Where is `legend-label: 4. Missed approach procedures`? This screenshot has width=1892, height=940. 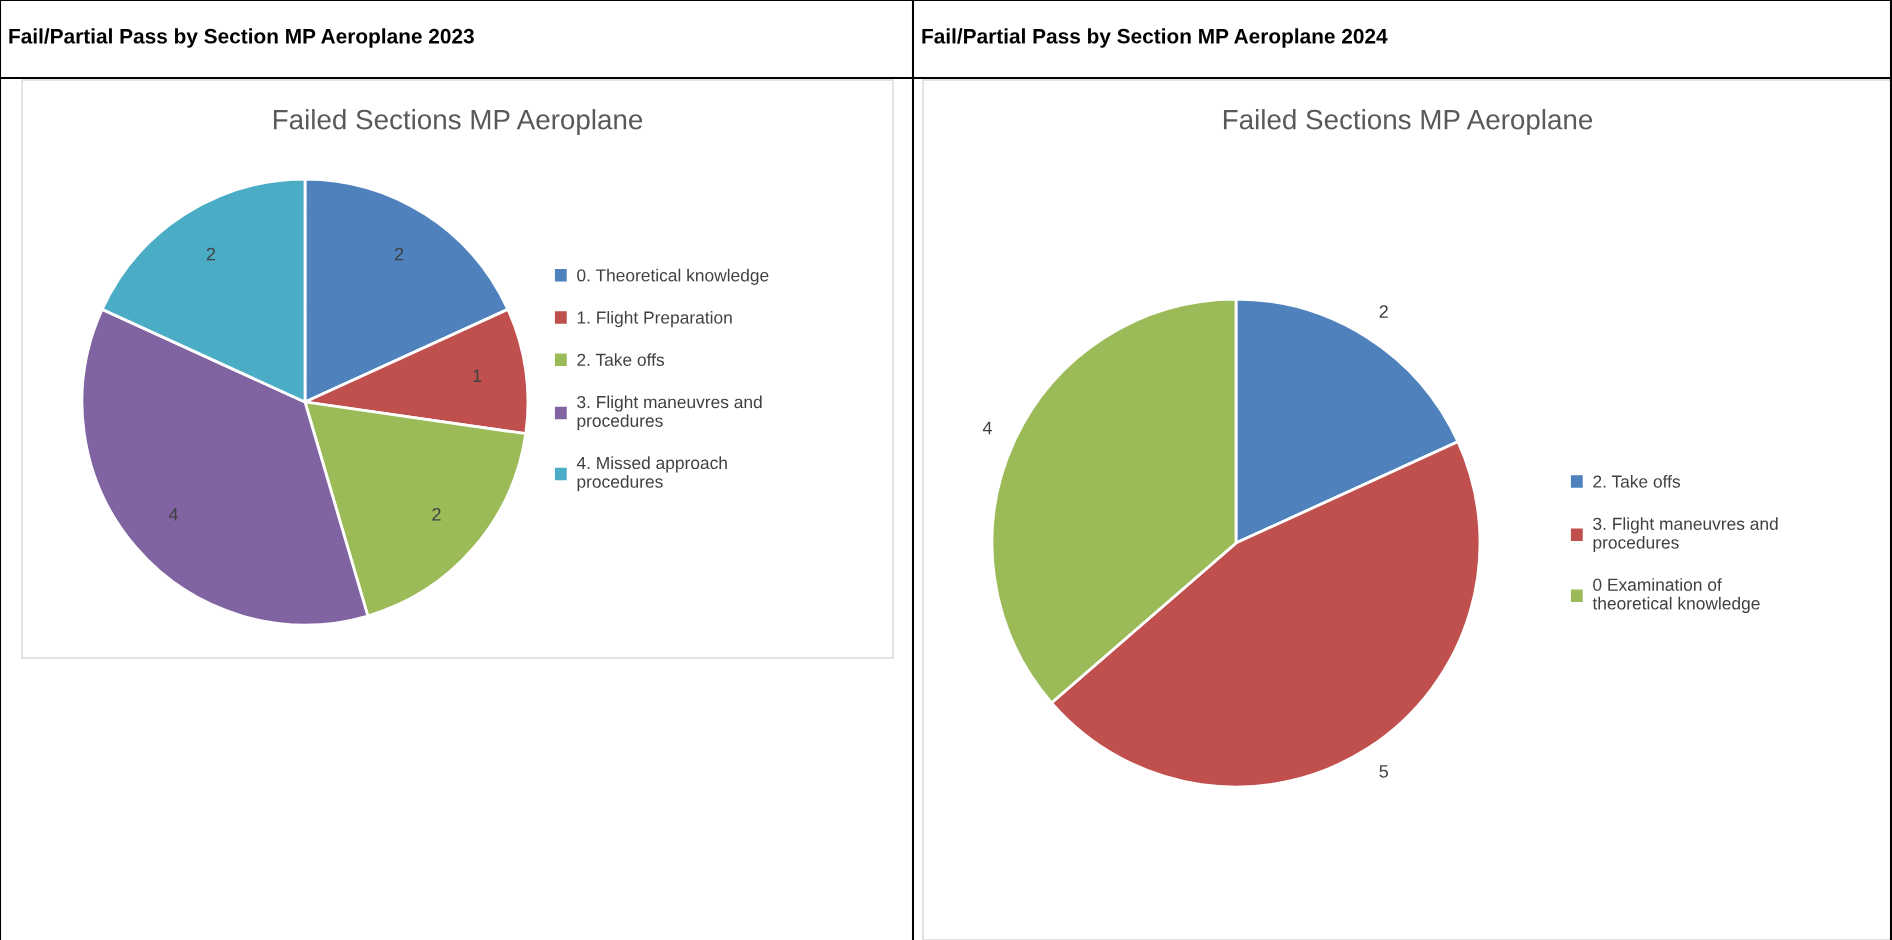
legend-label: 4. Missed approach procedures is located at coordinates (651, 474).